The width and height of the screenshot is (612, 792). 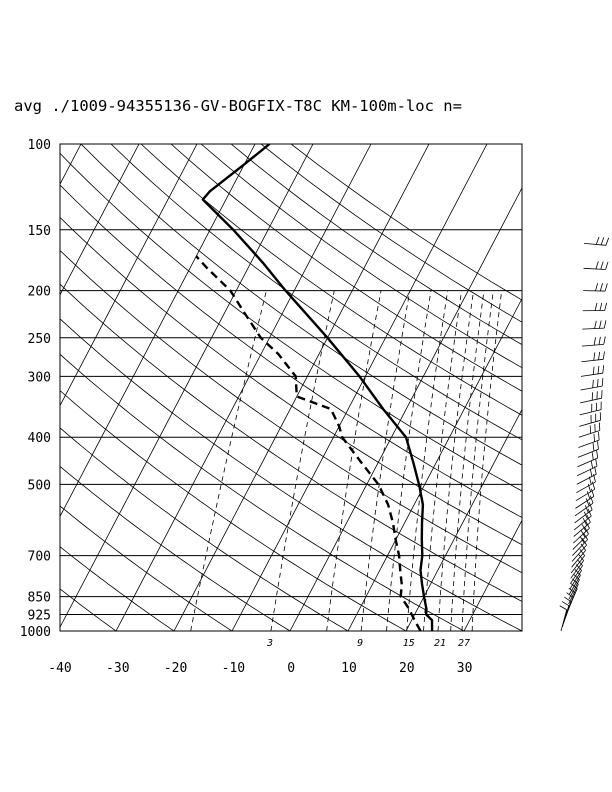 I want to click on temperature-tick-label: -20, so click(x=175, y=668).